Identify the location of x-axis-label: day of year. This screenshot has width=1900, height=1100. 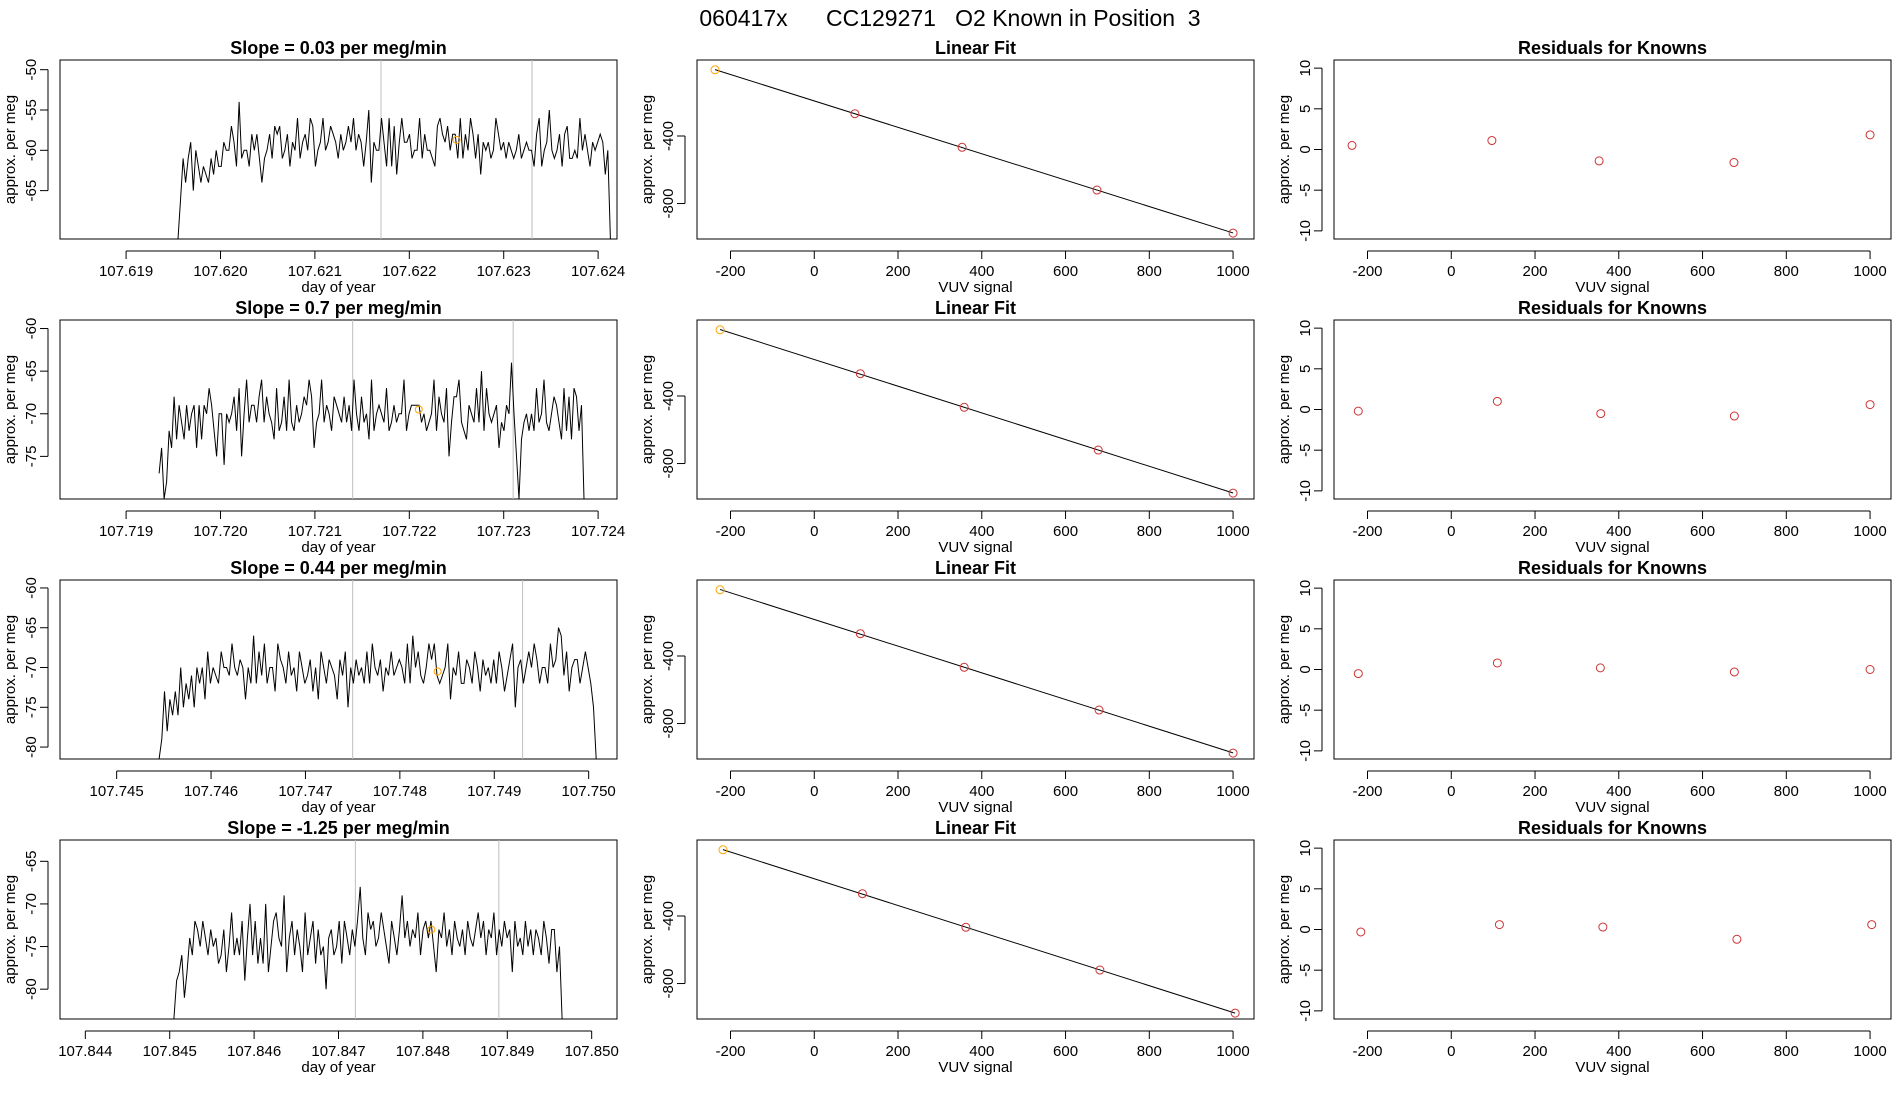
(338, 1067).